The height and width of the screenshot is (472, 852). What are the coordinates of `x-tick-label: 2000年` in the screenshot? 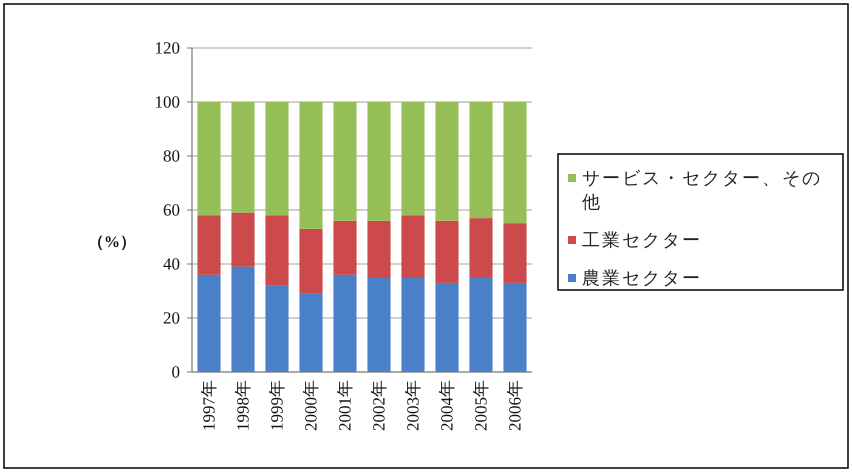 It's located at (311, 405).